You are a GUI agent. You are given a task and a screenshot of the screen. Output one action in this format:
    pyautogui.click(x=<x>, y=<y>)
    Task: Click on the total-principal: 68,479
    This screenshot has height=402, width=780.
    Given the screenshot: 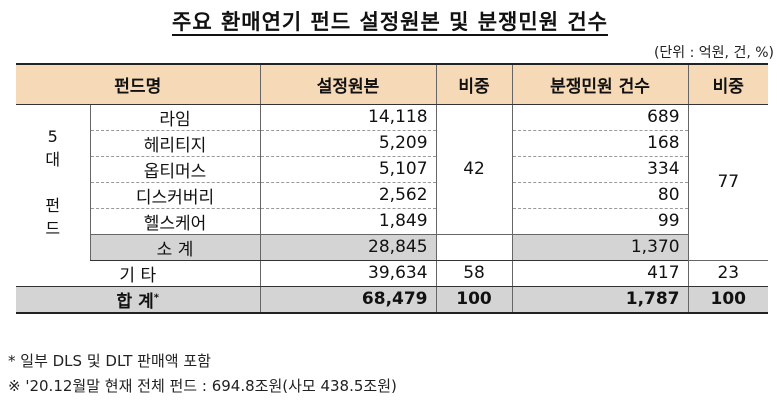 What is the action you would take?
    pyautogui.click(x=348, y=300)
    